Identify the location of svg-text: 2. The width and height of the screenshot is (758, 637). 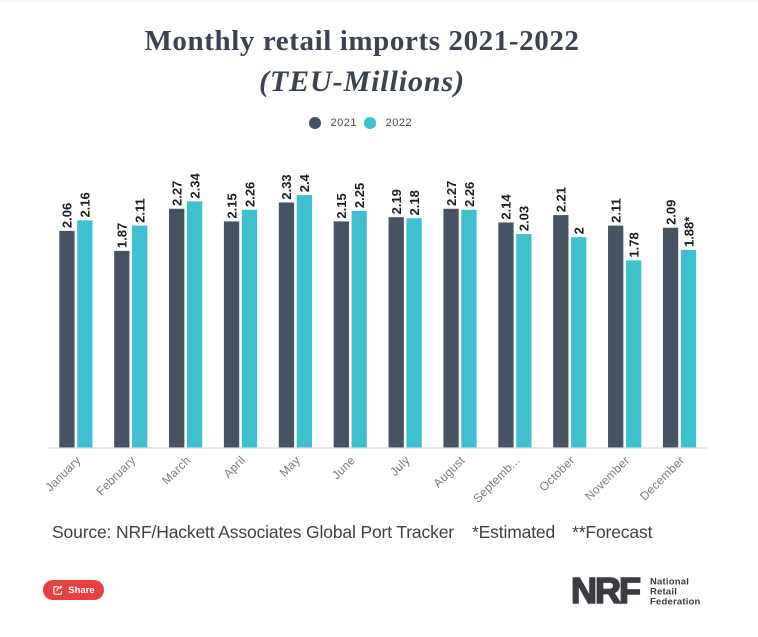
(579, 230).